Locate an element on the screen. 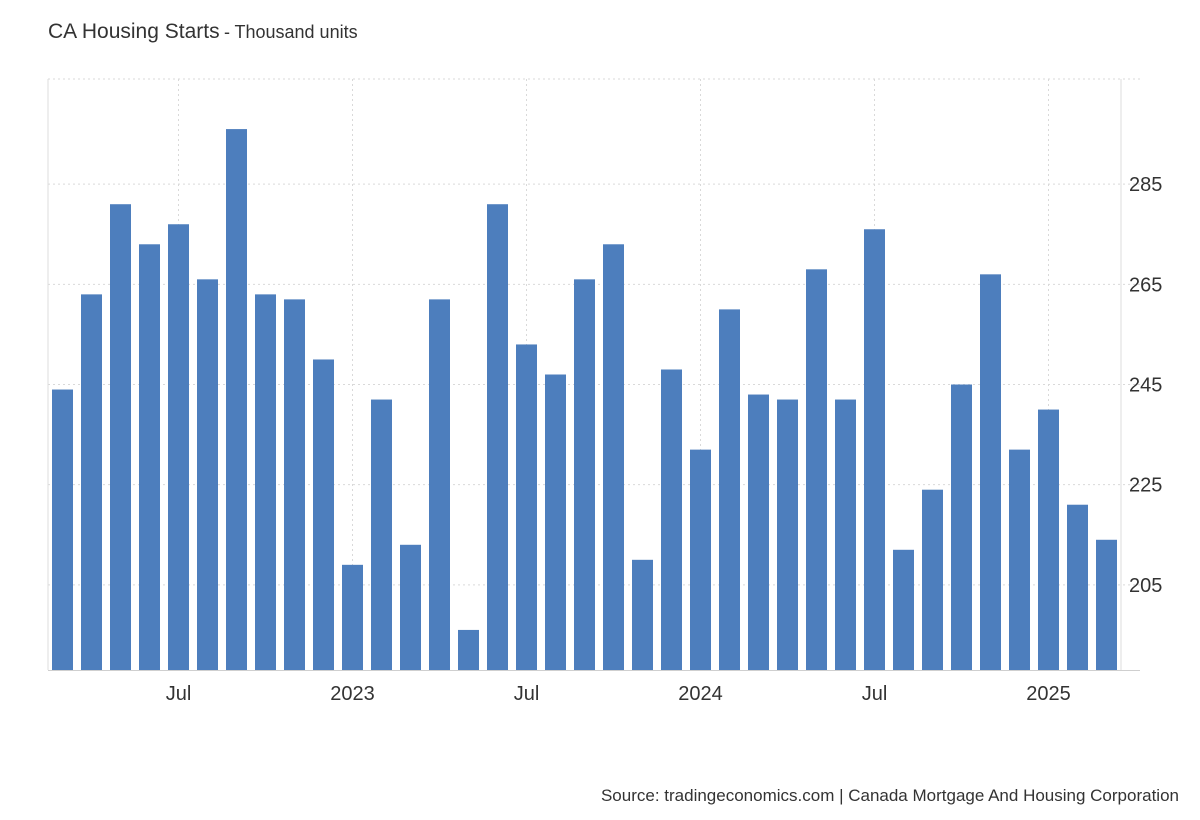 Image resolution: width=1200 pixels, height=820 pixels. y-tick-label: 245 is located at coordinates (1145, 386).